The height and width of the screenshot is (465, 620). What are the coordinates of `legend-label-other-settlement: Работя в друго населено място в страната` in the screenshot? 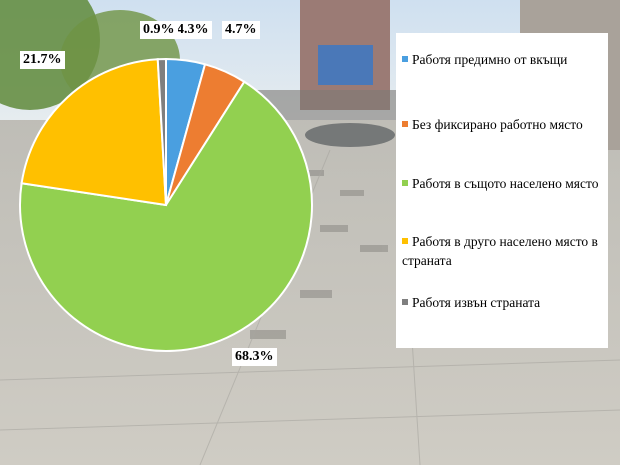 It's located at (500, 251).